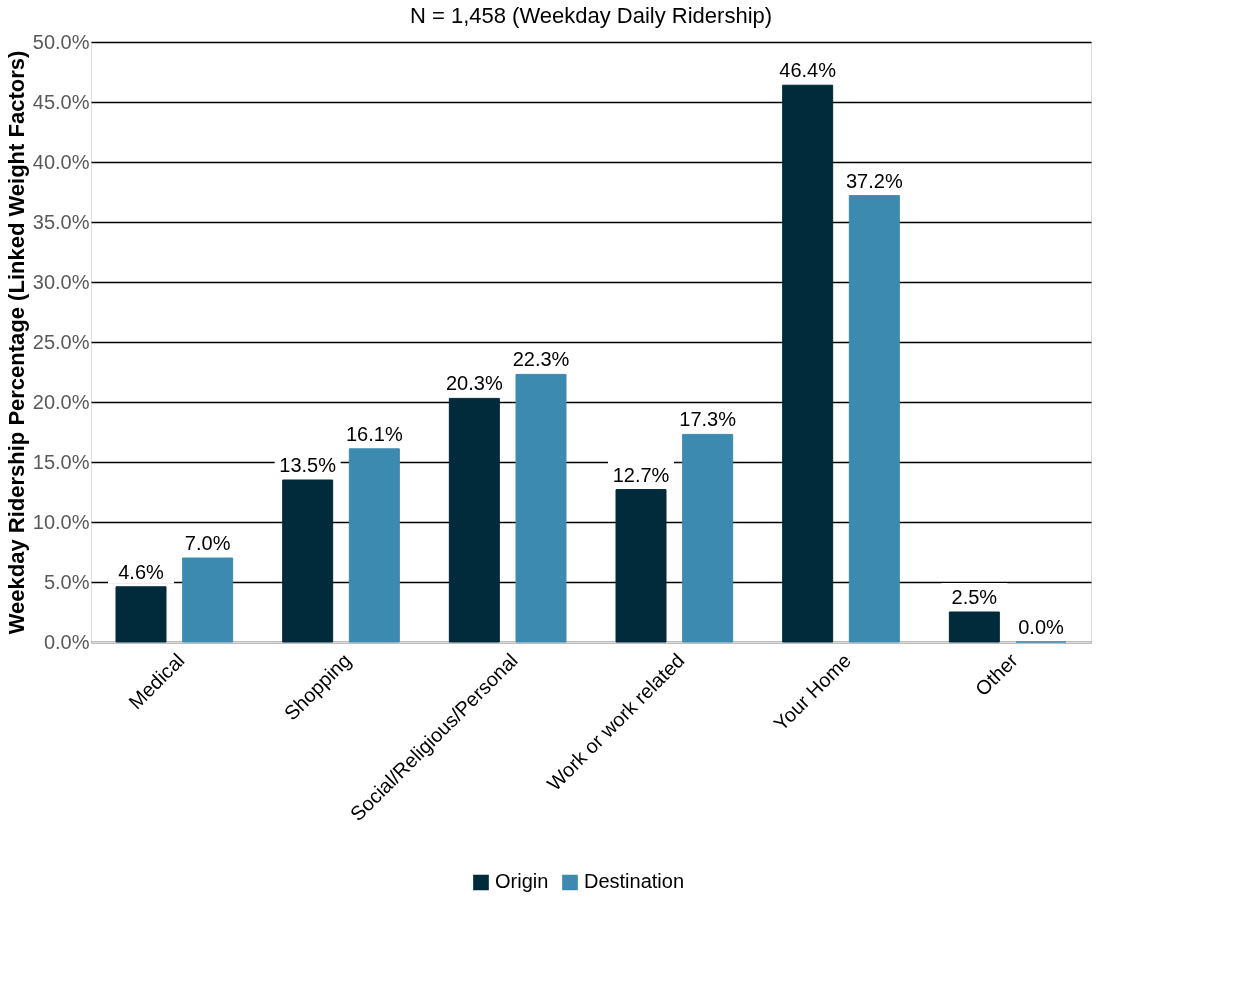 This screenshot has width=1254, height=1005. Describe the element at coordinates (474, 383) in the screenshot. I see `data-label: 20.3%` at that location.